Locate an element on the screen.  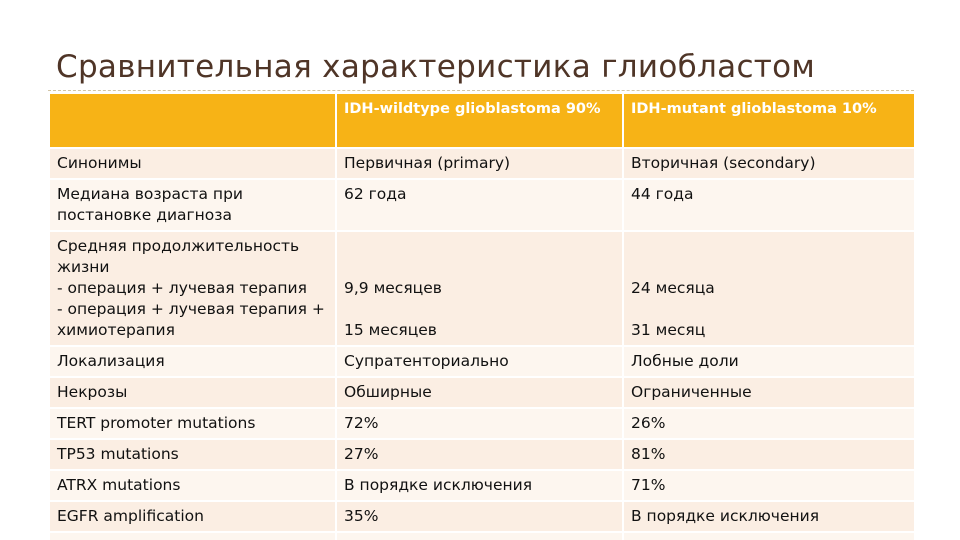
header-cell-idh-wildtype: IDH-wildtype glioblastoma 90% is located at coordinates (479, 120).